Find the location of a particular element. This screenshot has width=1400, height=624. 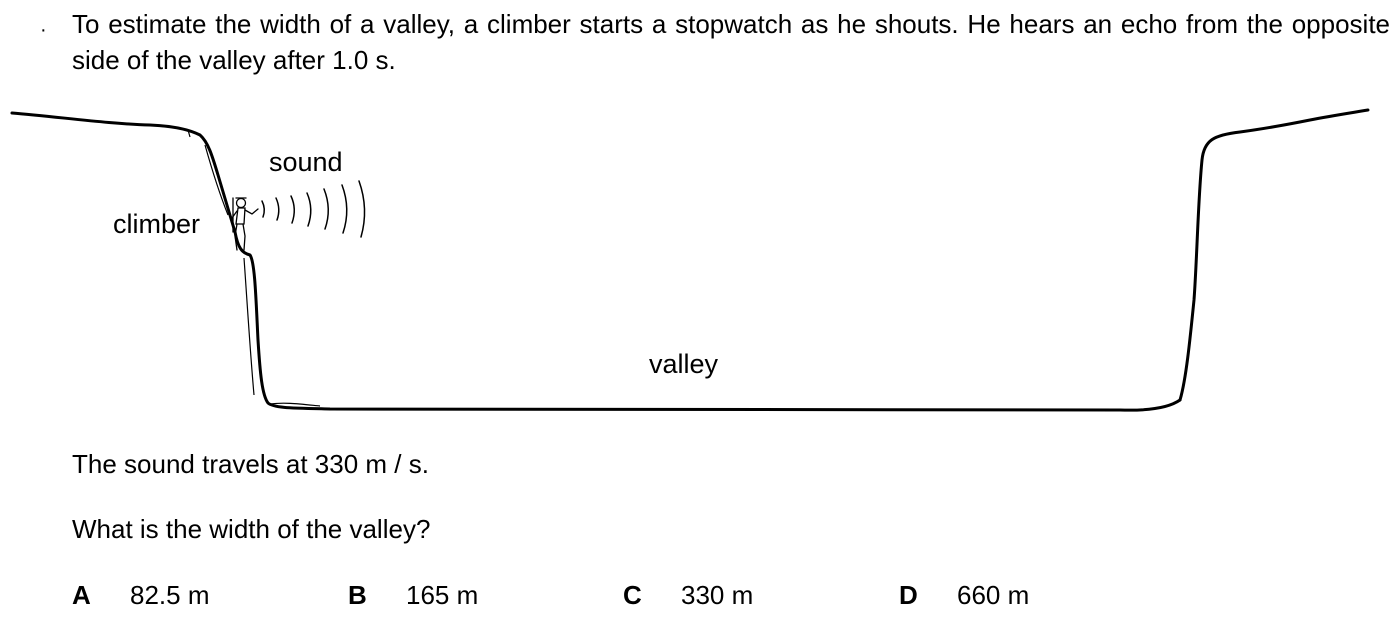

option-b-text: 165 m is located at coordinates (442, 595).